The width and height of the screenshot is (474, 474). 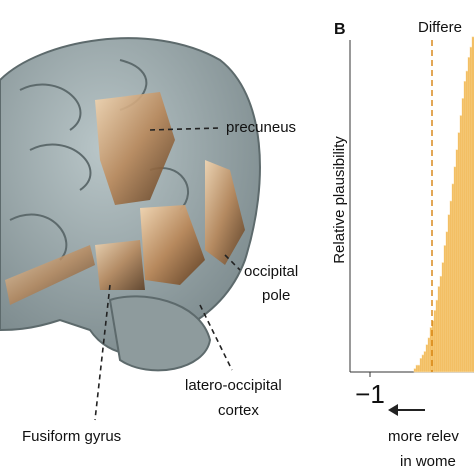 What do you see at coordinates (71, 436) in the screenshot?
I see `label: Fusiform gyrus` at bounding box center [71, 436].